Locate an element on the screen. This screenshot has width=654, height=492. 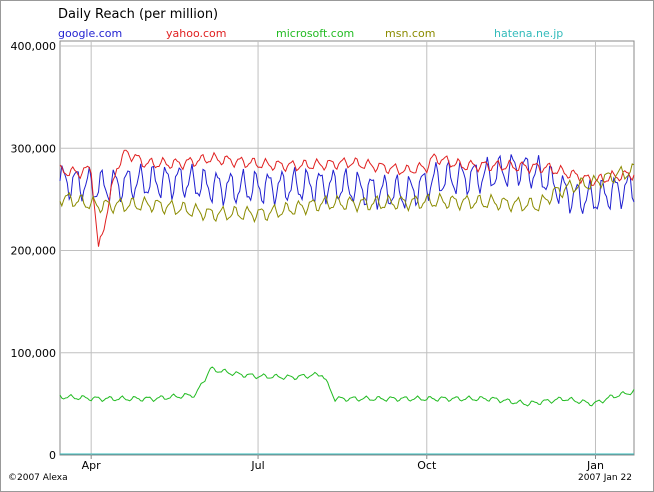
y-tick-label: 100,000 is located at coordinates (34, 353).